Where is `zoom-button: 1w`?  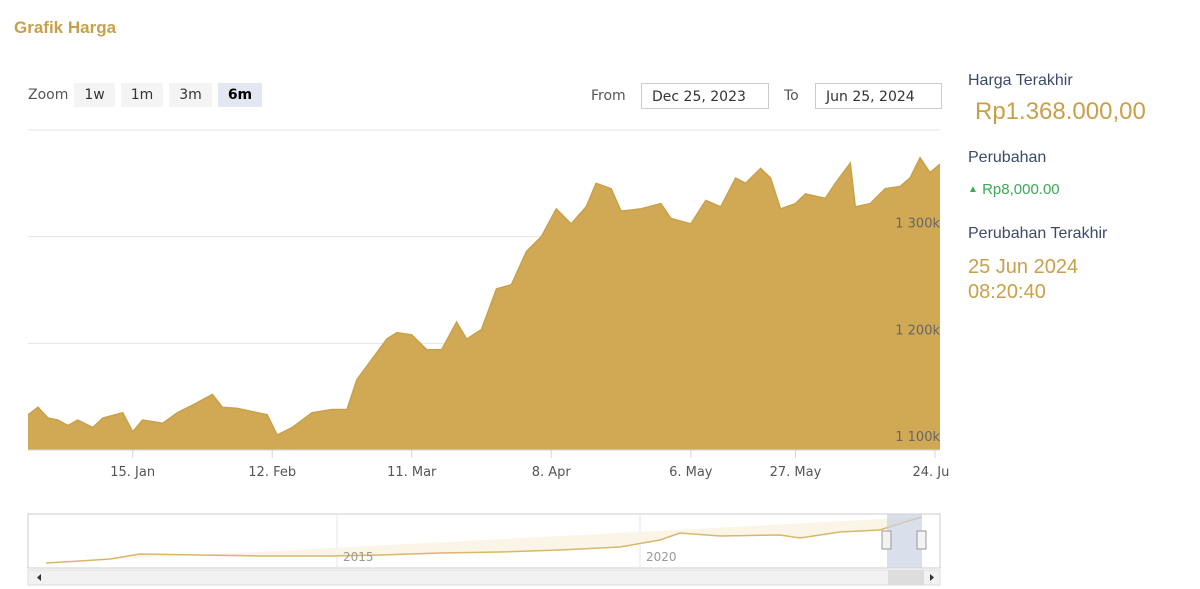 zoom-button: 1w is located at coordinates (94, 95).